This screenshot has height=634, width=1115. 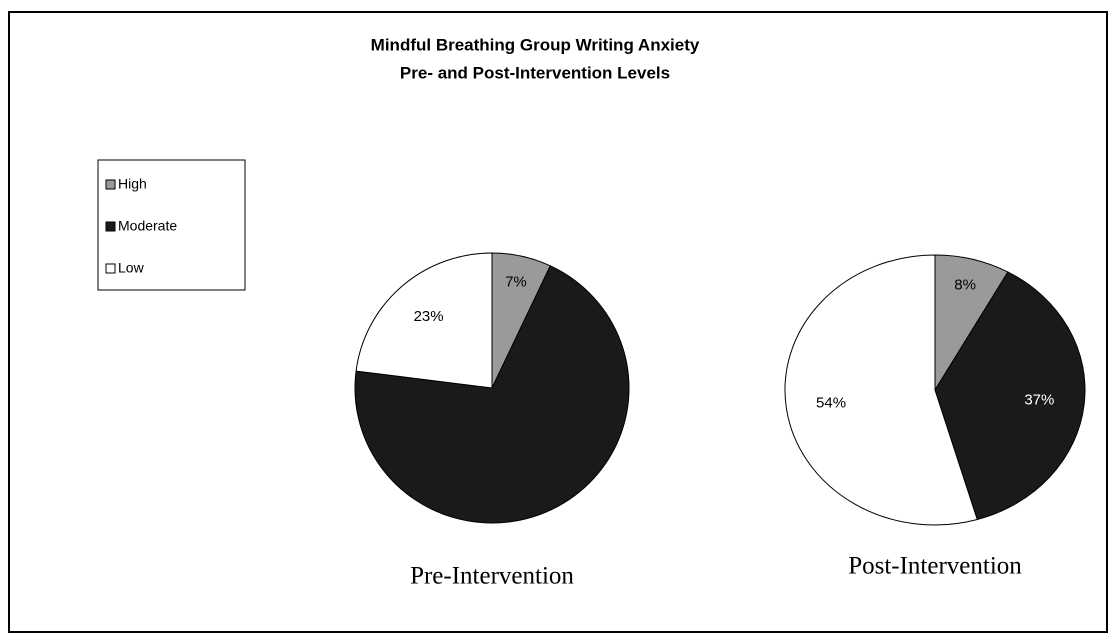 What do you see at coordinates (429, 316) in the screenshot?
I see `data-label: 23%` at bounding box center [429, 316].